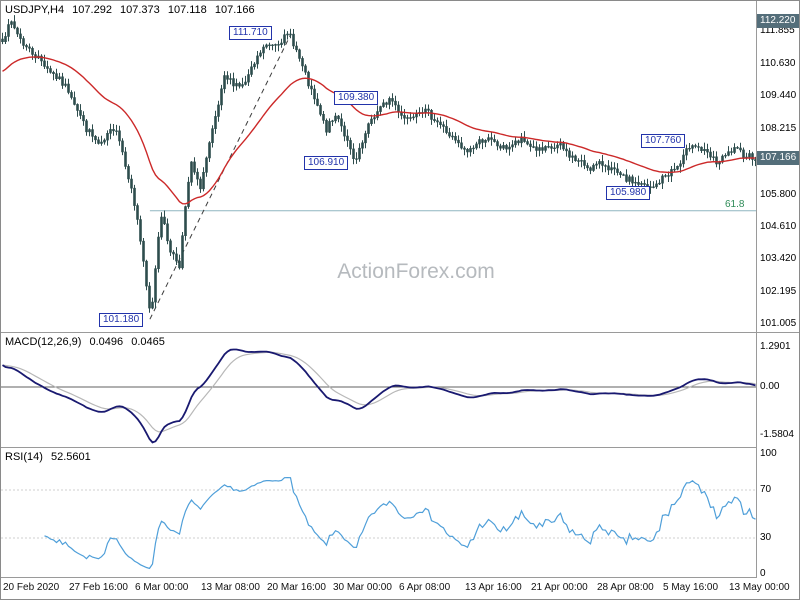 Image resolution: width=800 pixels, height=600 pixels. I want to click on rsi-header: RSI(14) 52.5601, so click(50, 457).